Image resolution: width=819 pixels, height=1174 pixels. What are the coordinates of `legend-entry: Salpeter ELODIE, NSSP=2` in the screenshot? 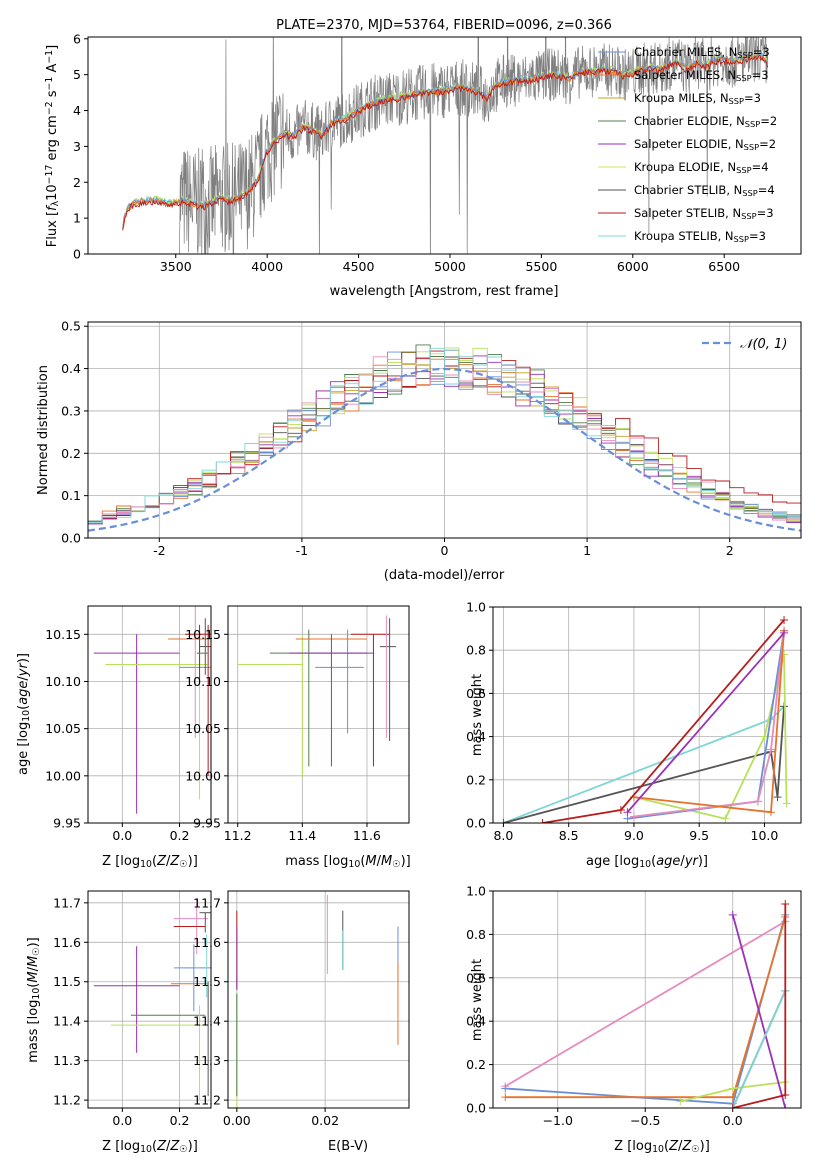 It's located at (705, 144).